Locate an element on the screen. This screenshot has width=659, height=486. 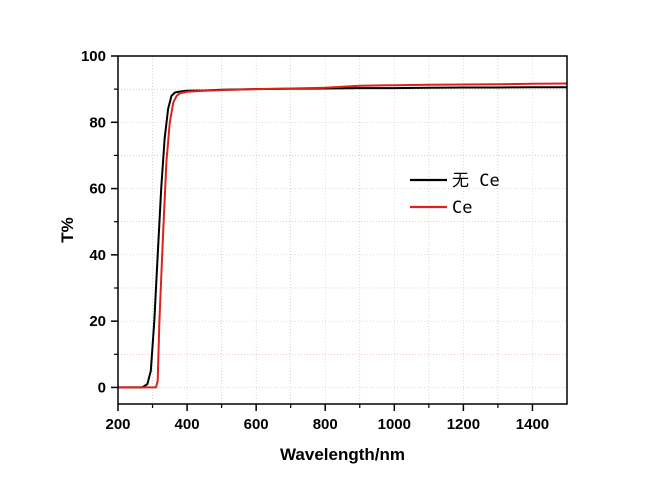
x-tick-label: 1000 is located at coordinates (394, 424).